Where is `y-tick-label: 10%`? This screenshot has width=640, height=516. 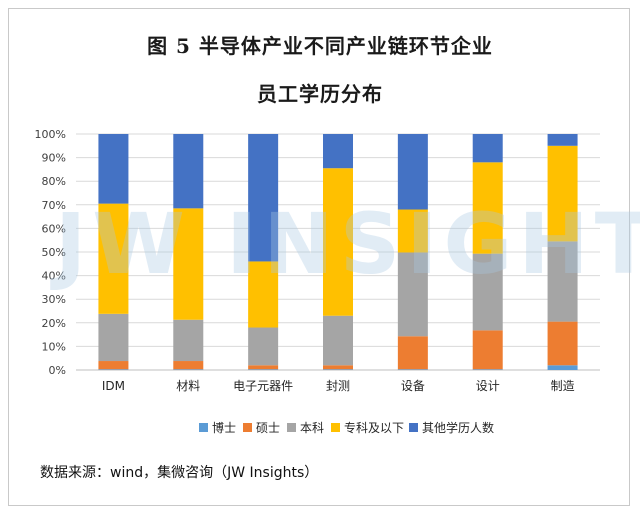 y-tick-label: 10% is located at coordinates (54, 346).